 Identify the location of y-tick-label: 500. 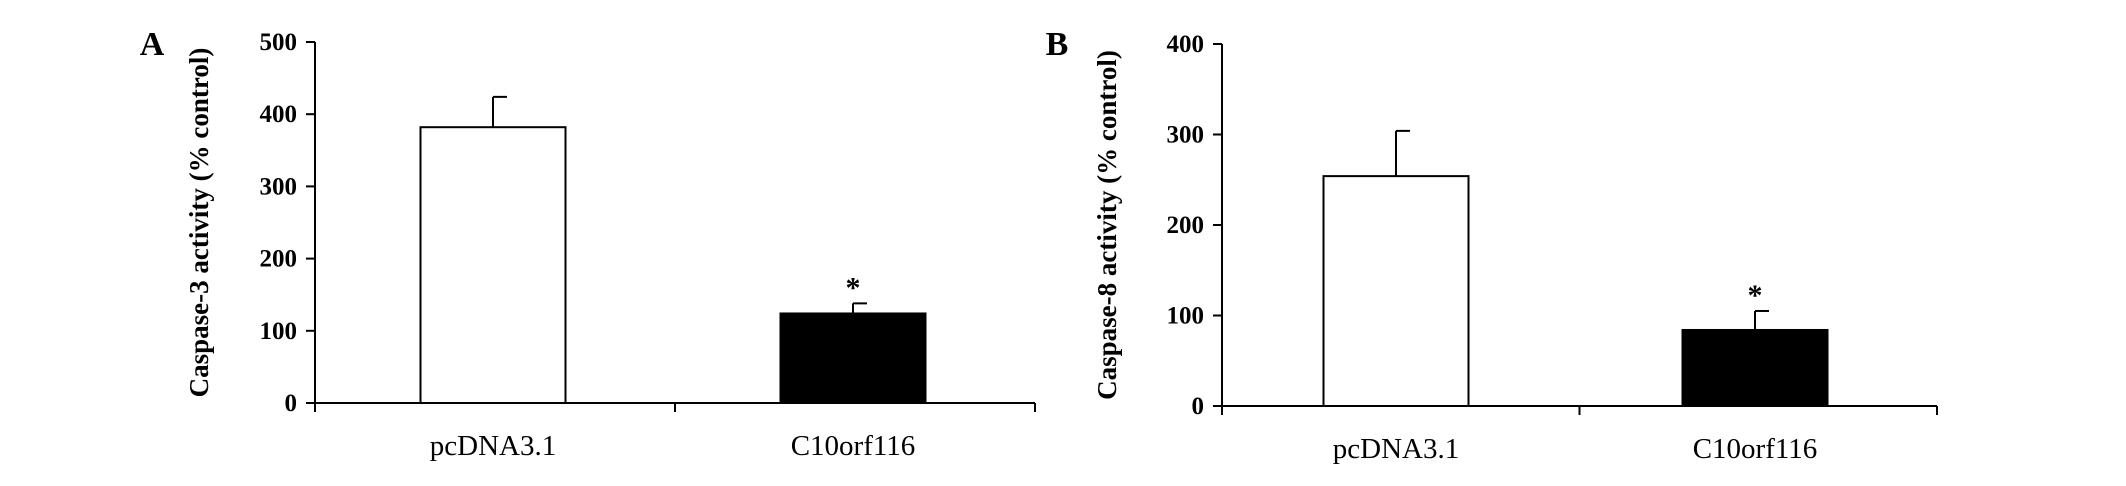
(279, 42).